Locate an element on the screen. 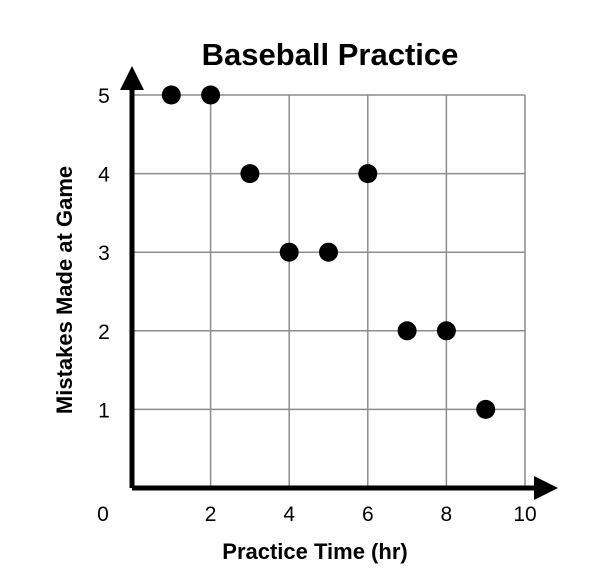 Image resolution: width=604 pixels, height=586 pixels. x-tick-label: 8 is located at coordinates (447, 514).